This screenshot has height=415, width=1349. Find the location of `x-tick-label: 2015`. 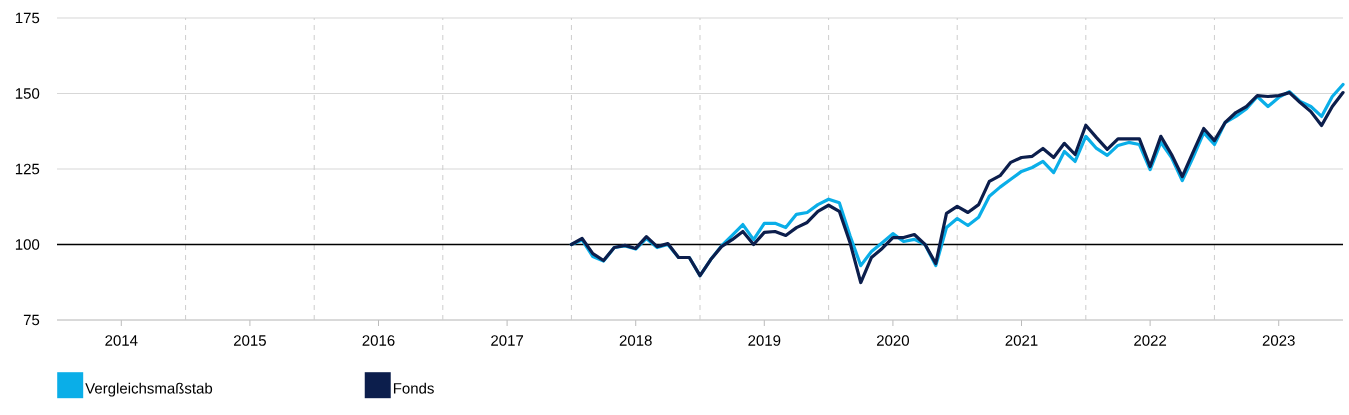

x-tick-label: 2015 is located at coordinates (249, 340).